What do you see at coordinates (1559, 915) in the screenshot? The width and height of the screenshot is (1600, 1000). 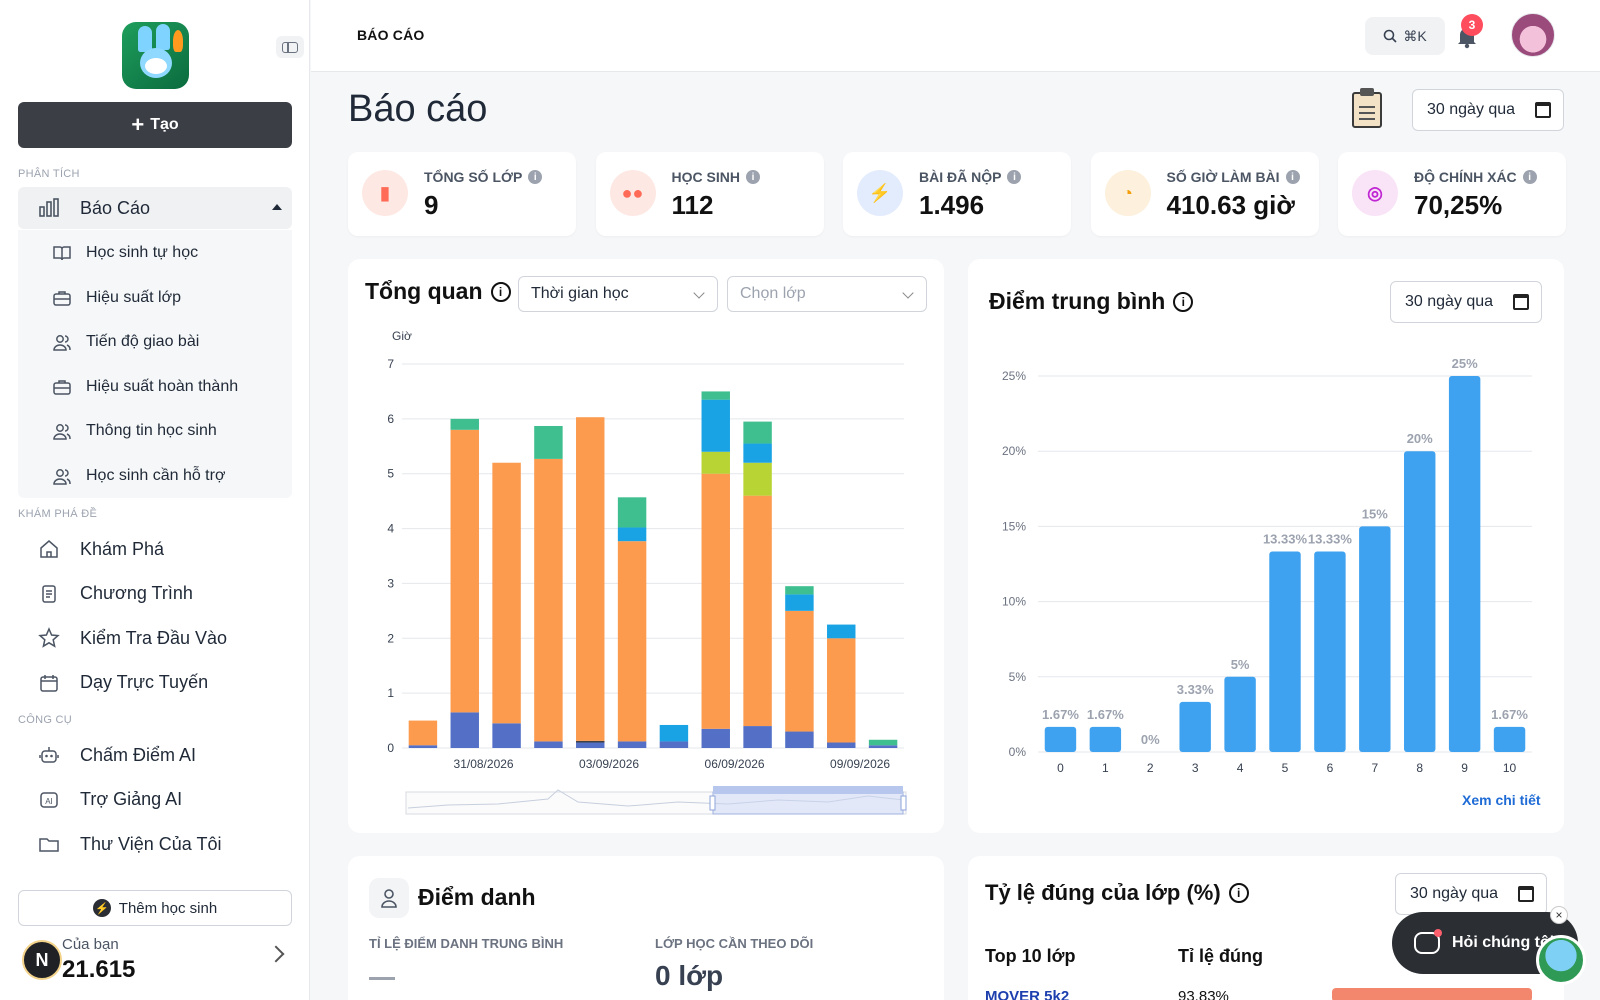 I see `close-icon: ×` at bounding box center [1559, 915].